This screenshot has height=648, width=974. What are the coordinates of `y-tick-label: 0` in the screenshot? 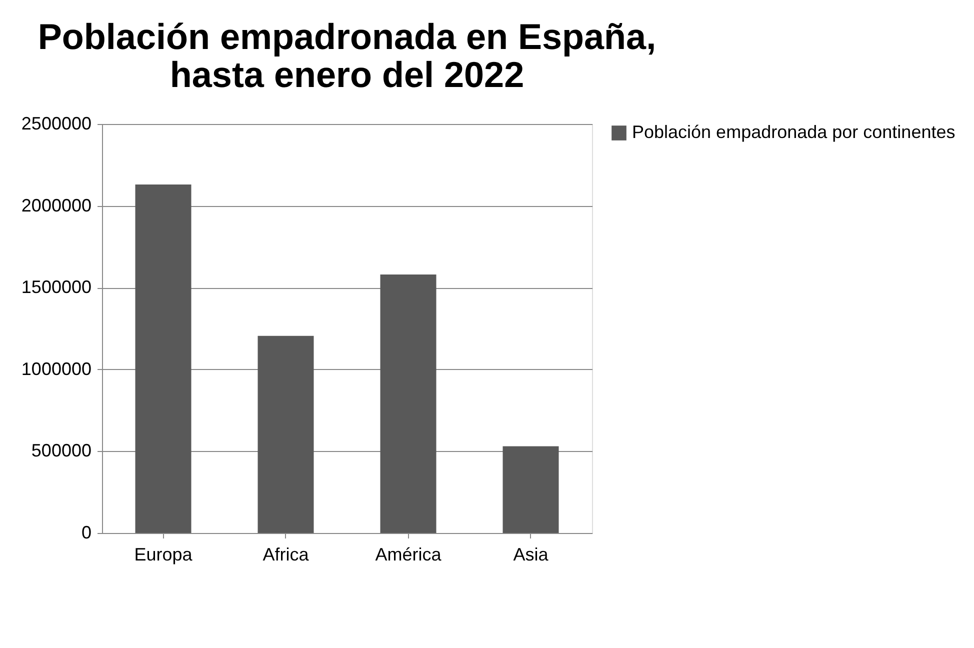 It's located at (86, 532).